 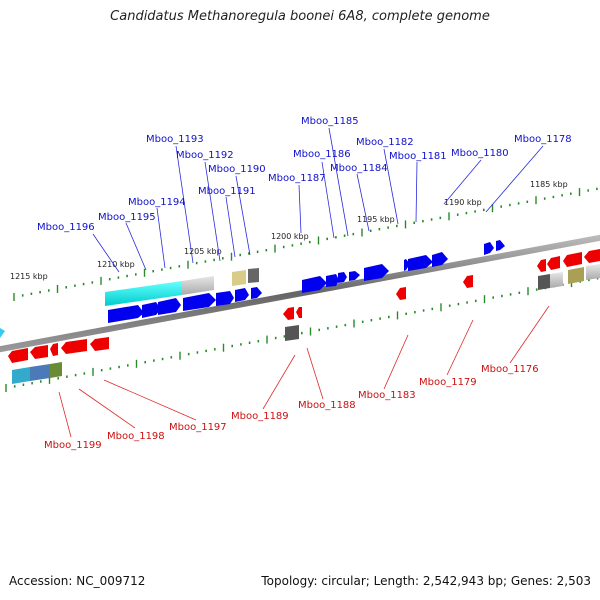 I want to click on gene-label-mboo-1185: Mboo_1185, so click(x=330, y=121).